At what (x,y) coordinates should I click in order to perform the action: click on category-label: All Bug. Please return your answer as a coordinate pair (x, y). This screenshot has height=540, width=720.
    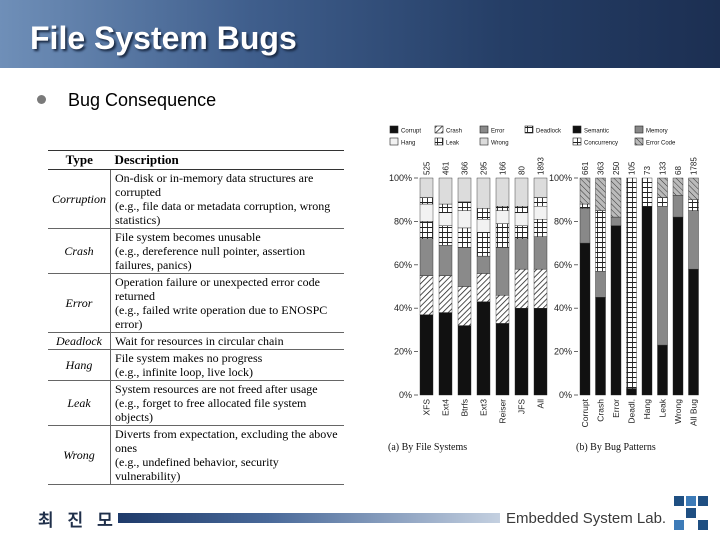
    Looking at the image, I should click on (694, 412).